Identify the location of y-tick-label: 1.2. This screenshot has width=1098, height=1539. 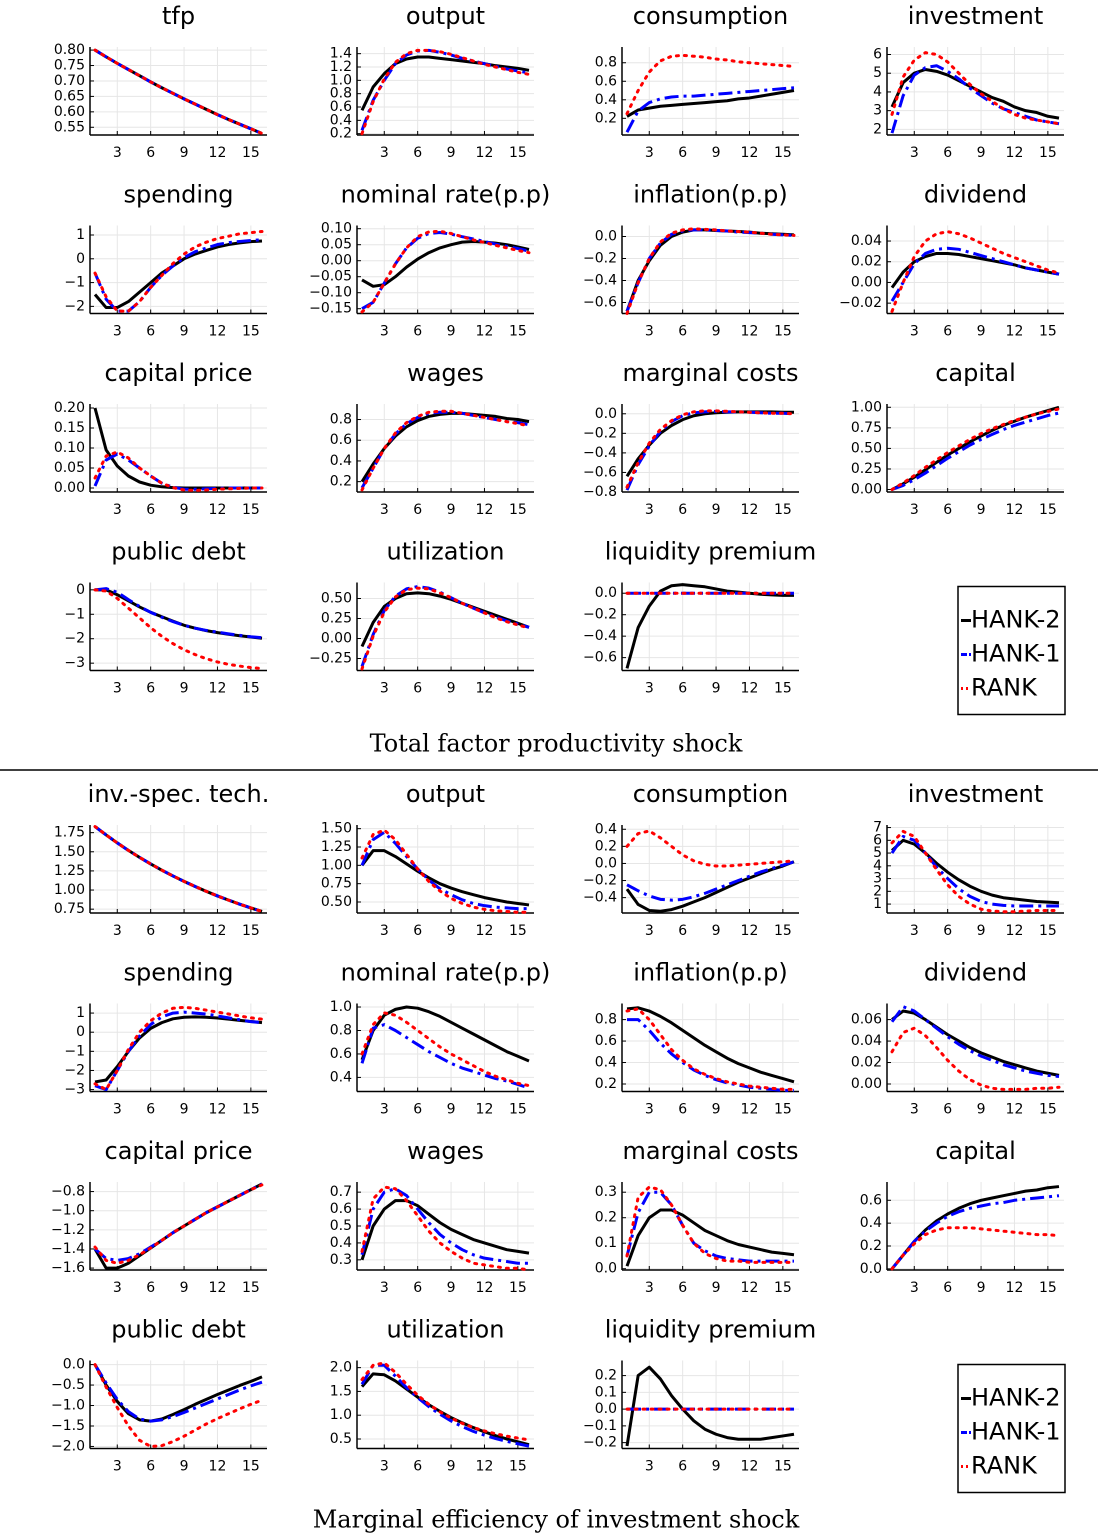
(341, 67).